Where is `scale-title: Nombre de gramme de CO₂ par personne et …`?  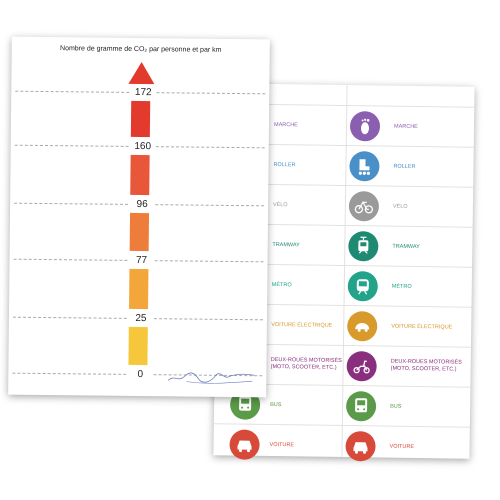 scale-title: Nombre de gramme de CO₂ par personne et … is located at coordinates (140, 49).